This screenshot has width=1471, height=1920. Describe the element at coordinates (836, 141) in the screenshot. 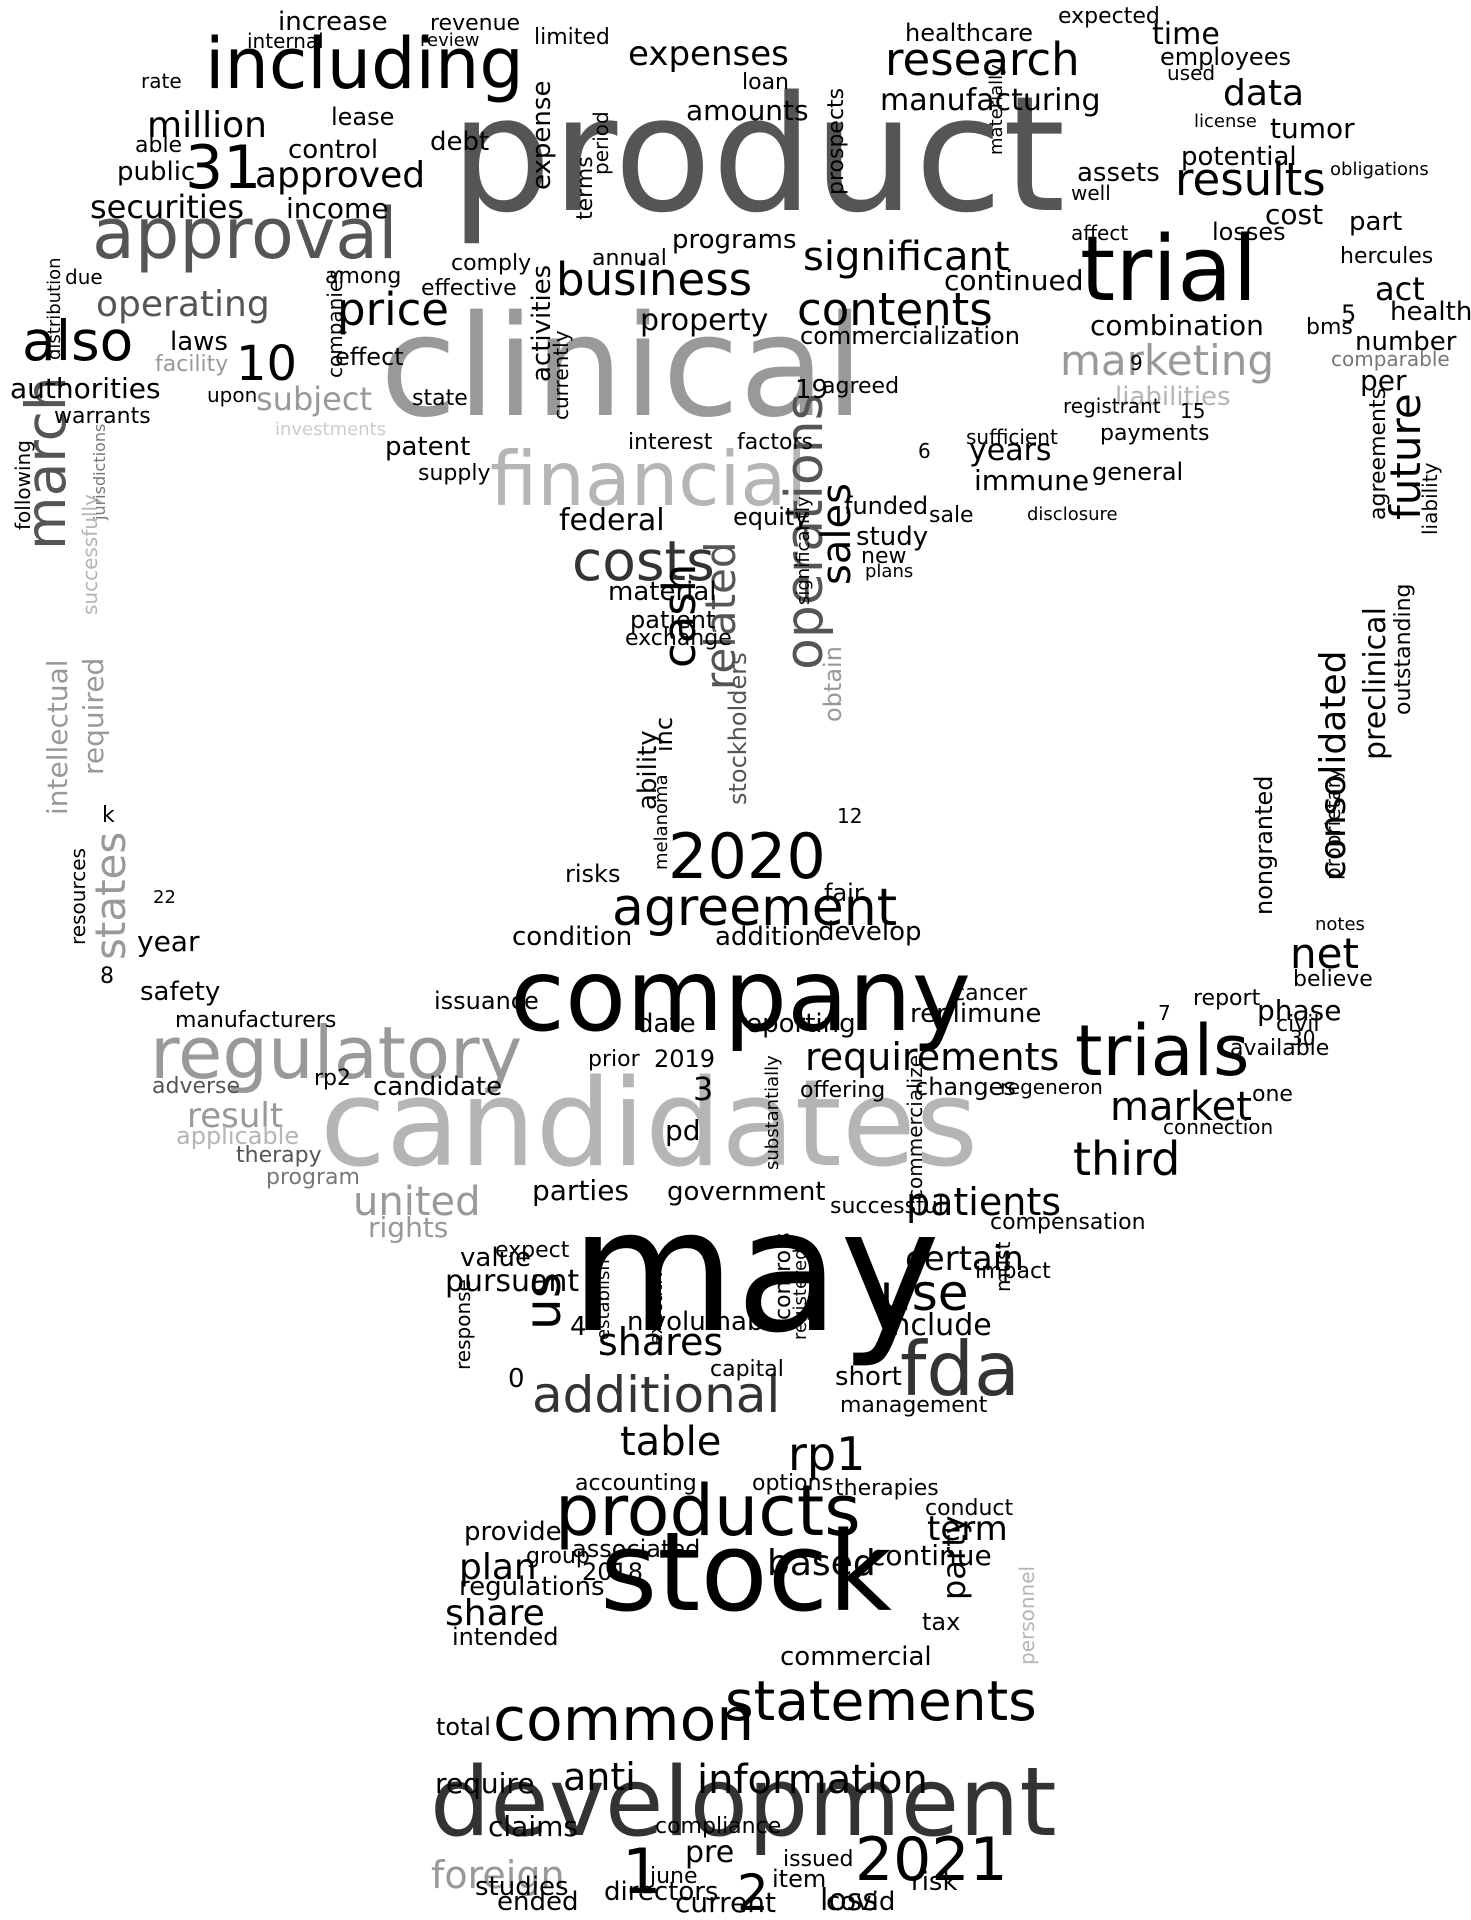

I see `cloud-word-prospects: prospects` at that location.